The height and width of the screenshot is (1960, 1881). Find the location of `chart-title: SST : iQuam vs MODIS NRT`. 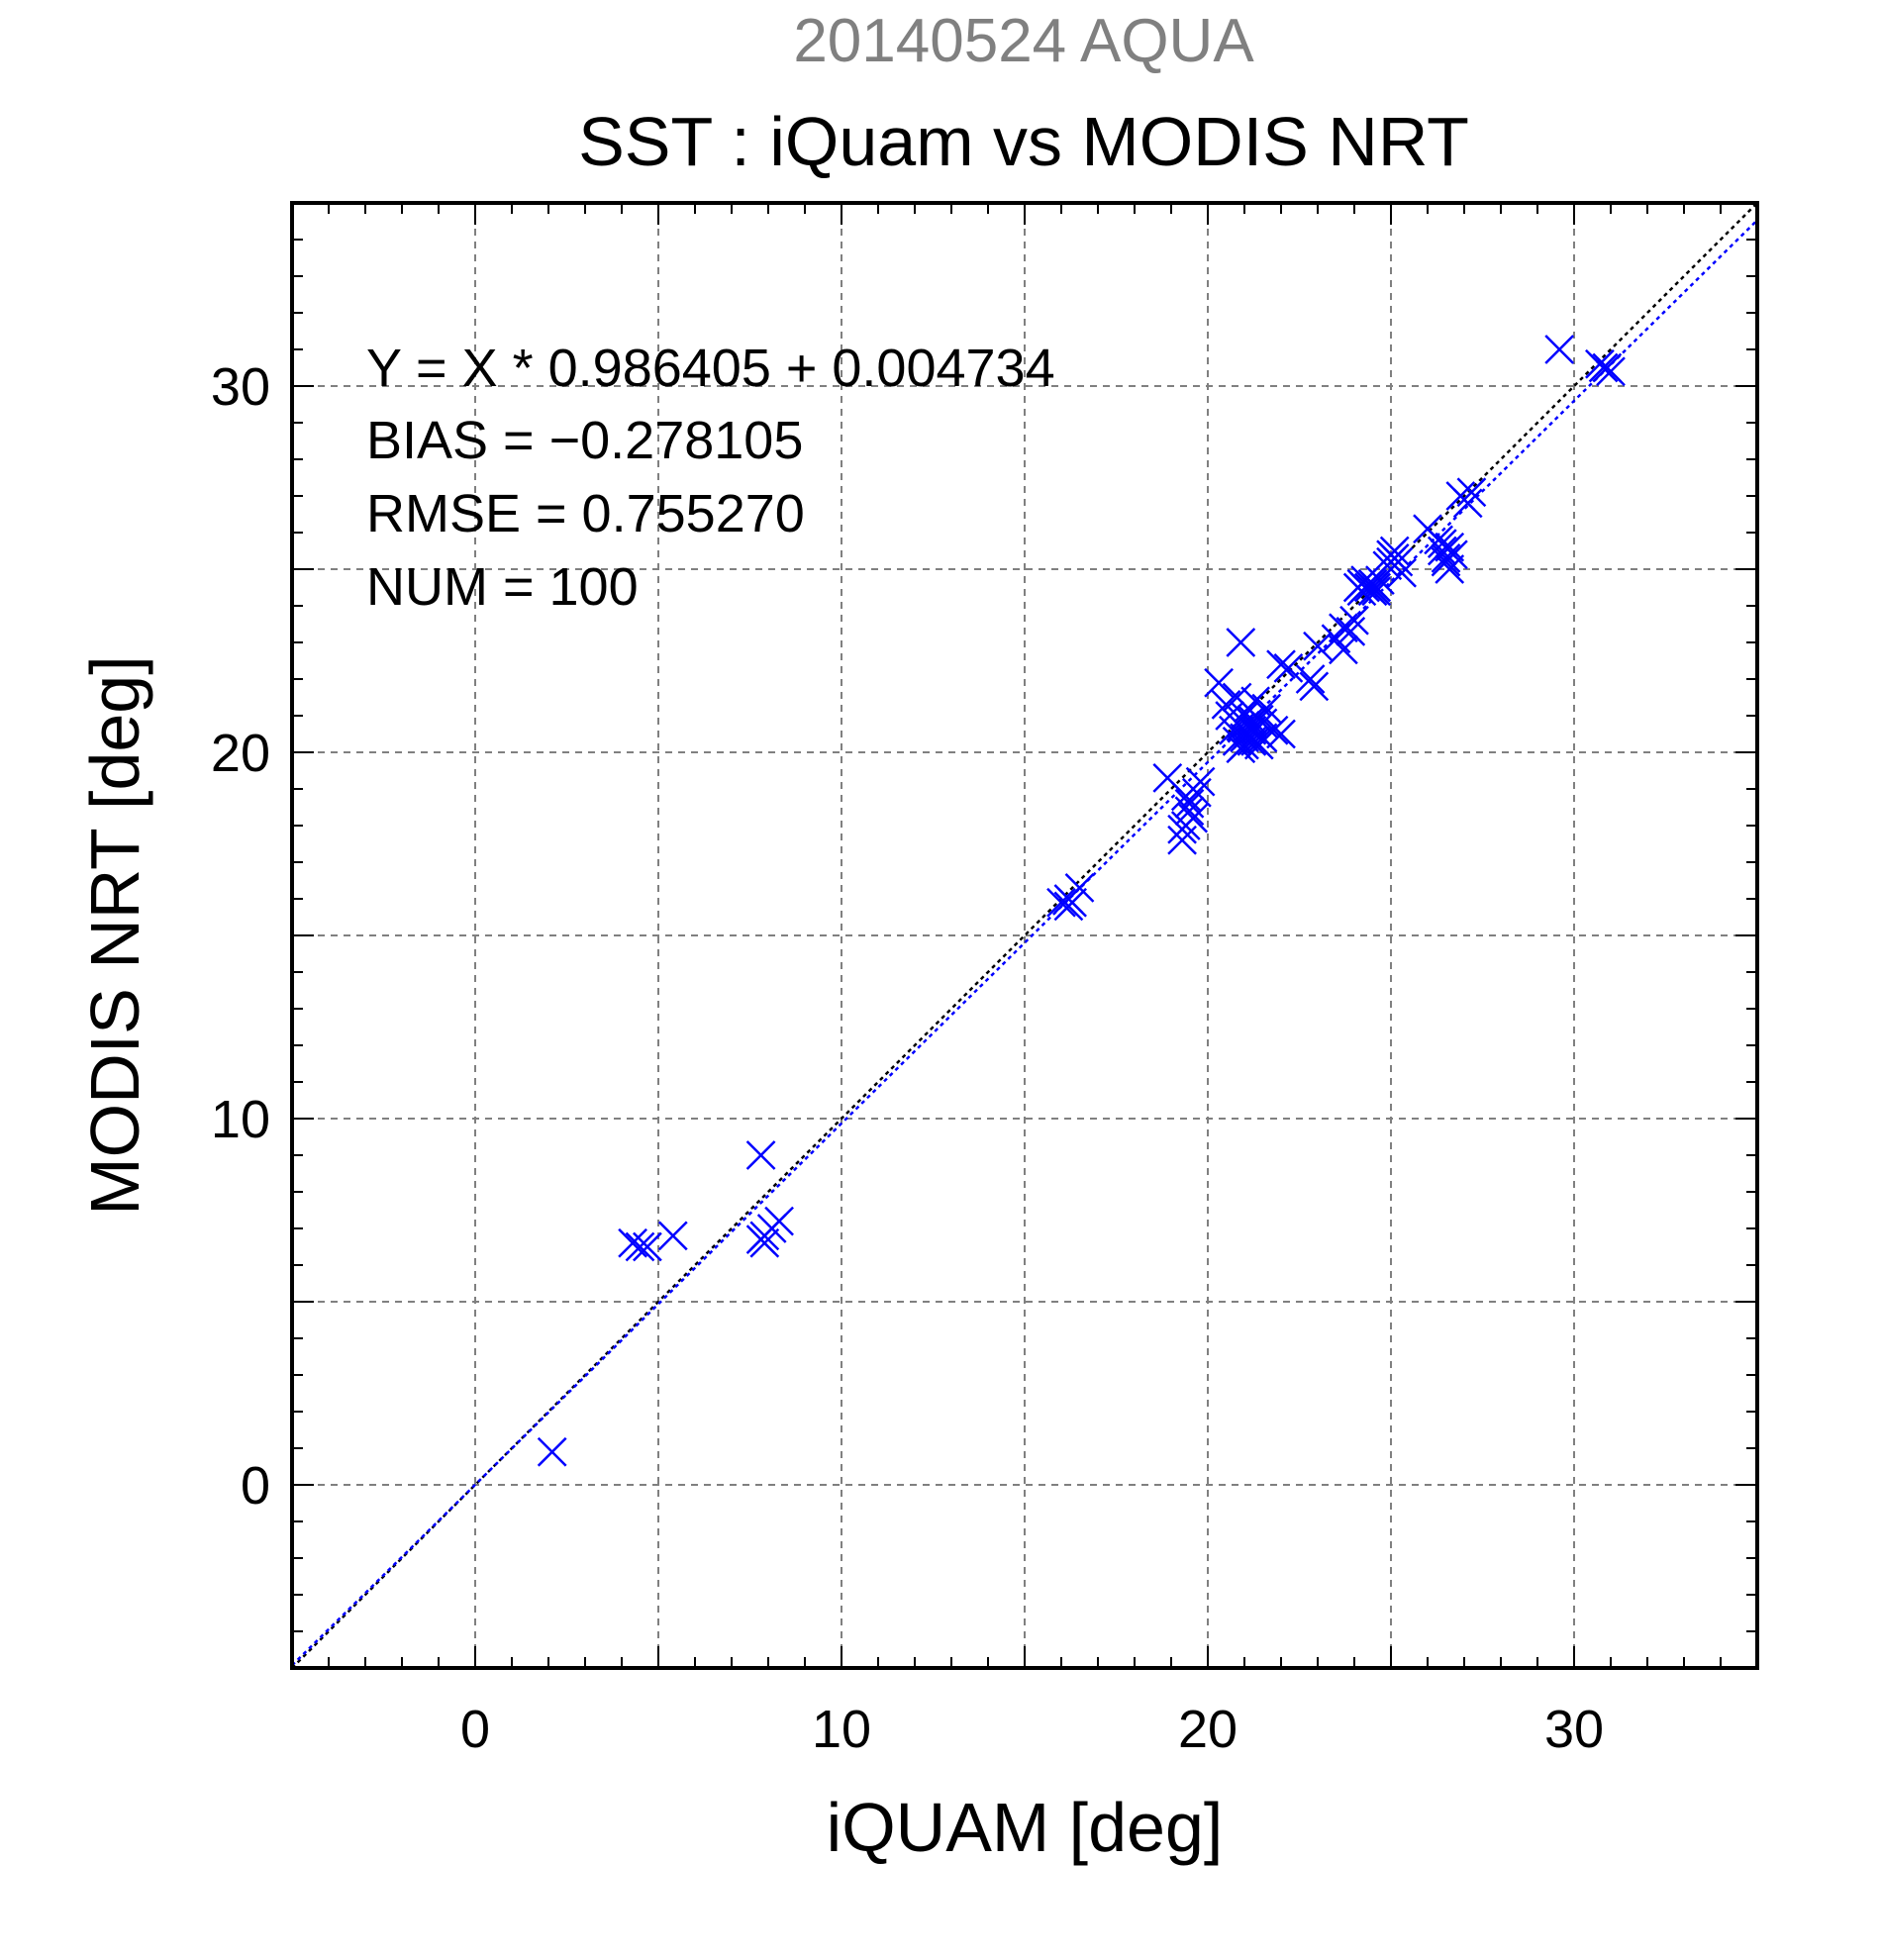

chart-title: SST : iQuam vs MODIS NRT is located at coordinates (1023, 141).